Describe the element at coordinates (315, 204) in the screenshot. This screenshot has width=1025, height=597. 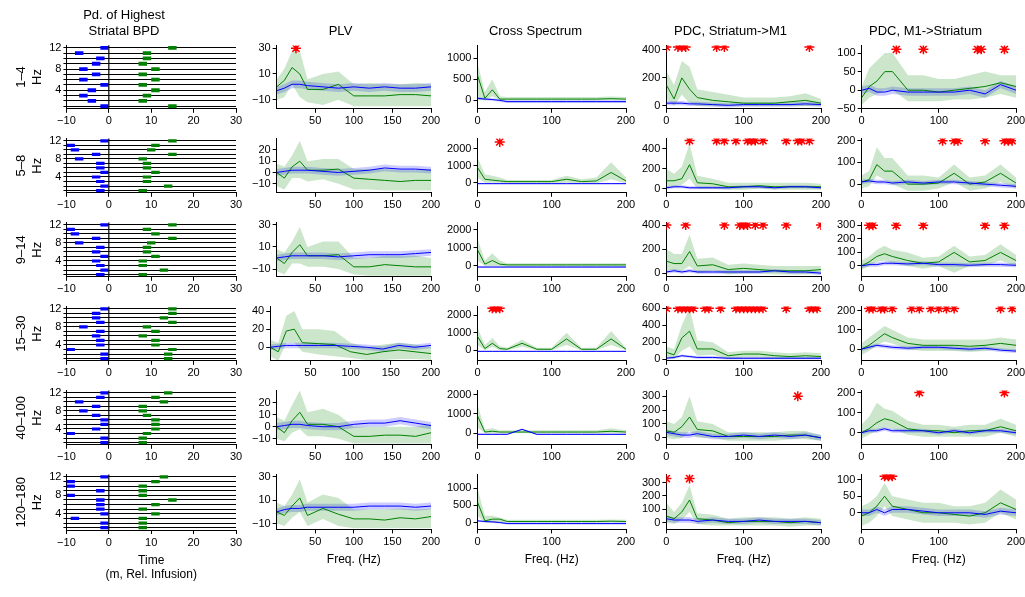
I see `x-tick-label: 50` at that location.